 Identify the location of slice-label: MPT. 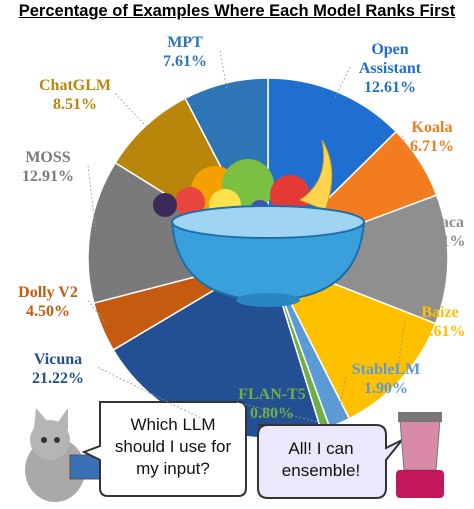
(185, 42).